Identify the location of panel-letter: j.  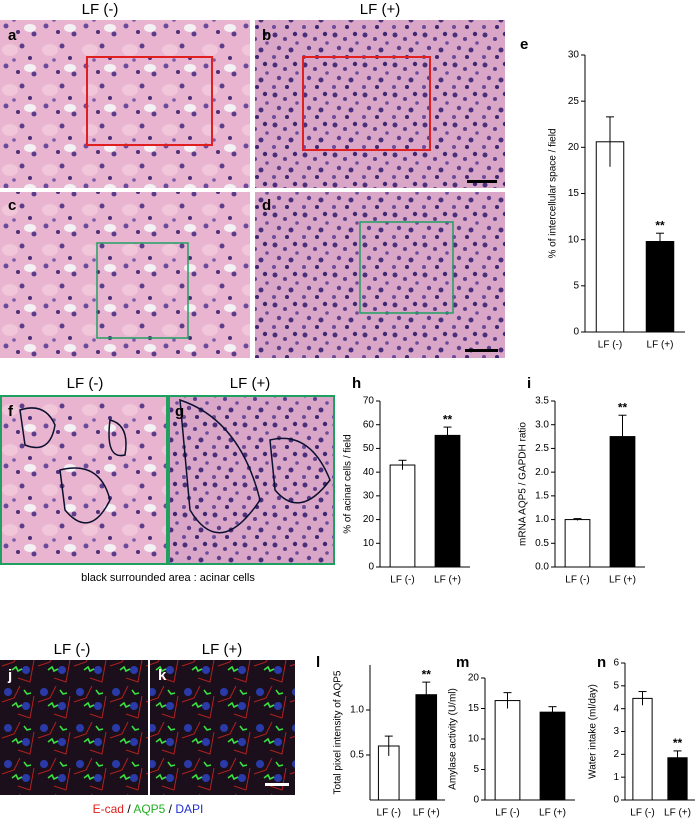
(9, 675).